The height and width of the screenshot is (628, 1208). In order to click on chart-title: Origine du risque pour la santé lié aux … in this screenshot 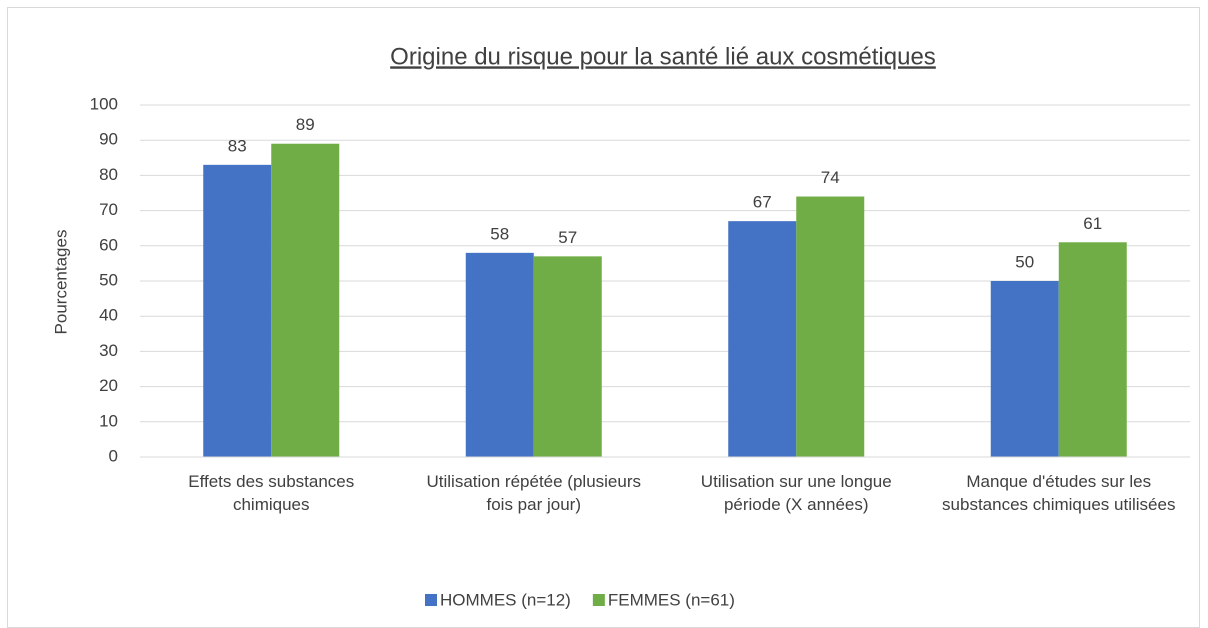, I will do `click(663, 56)`.